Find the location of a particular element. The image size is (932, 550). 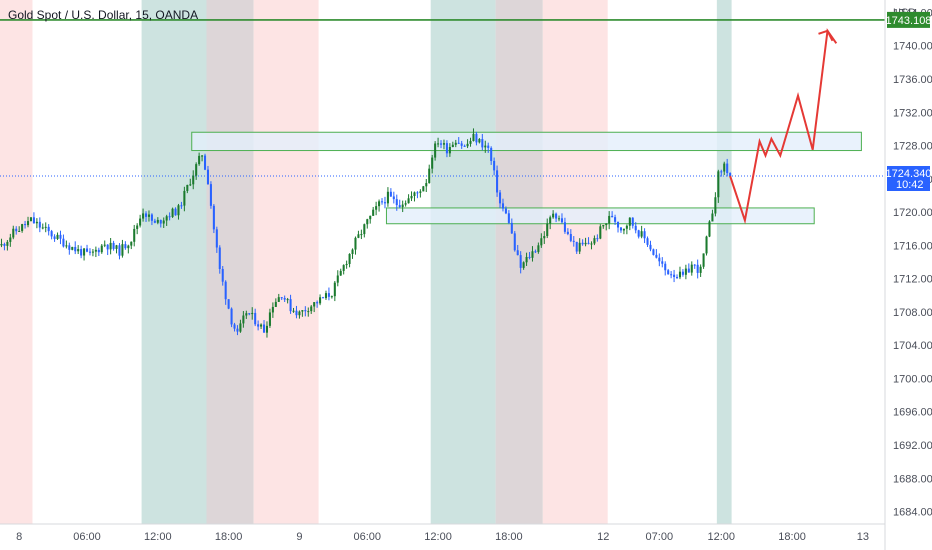

session-band-teal is located at coordinates (463, 262).